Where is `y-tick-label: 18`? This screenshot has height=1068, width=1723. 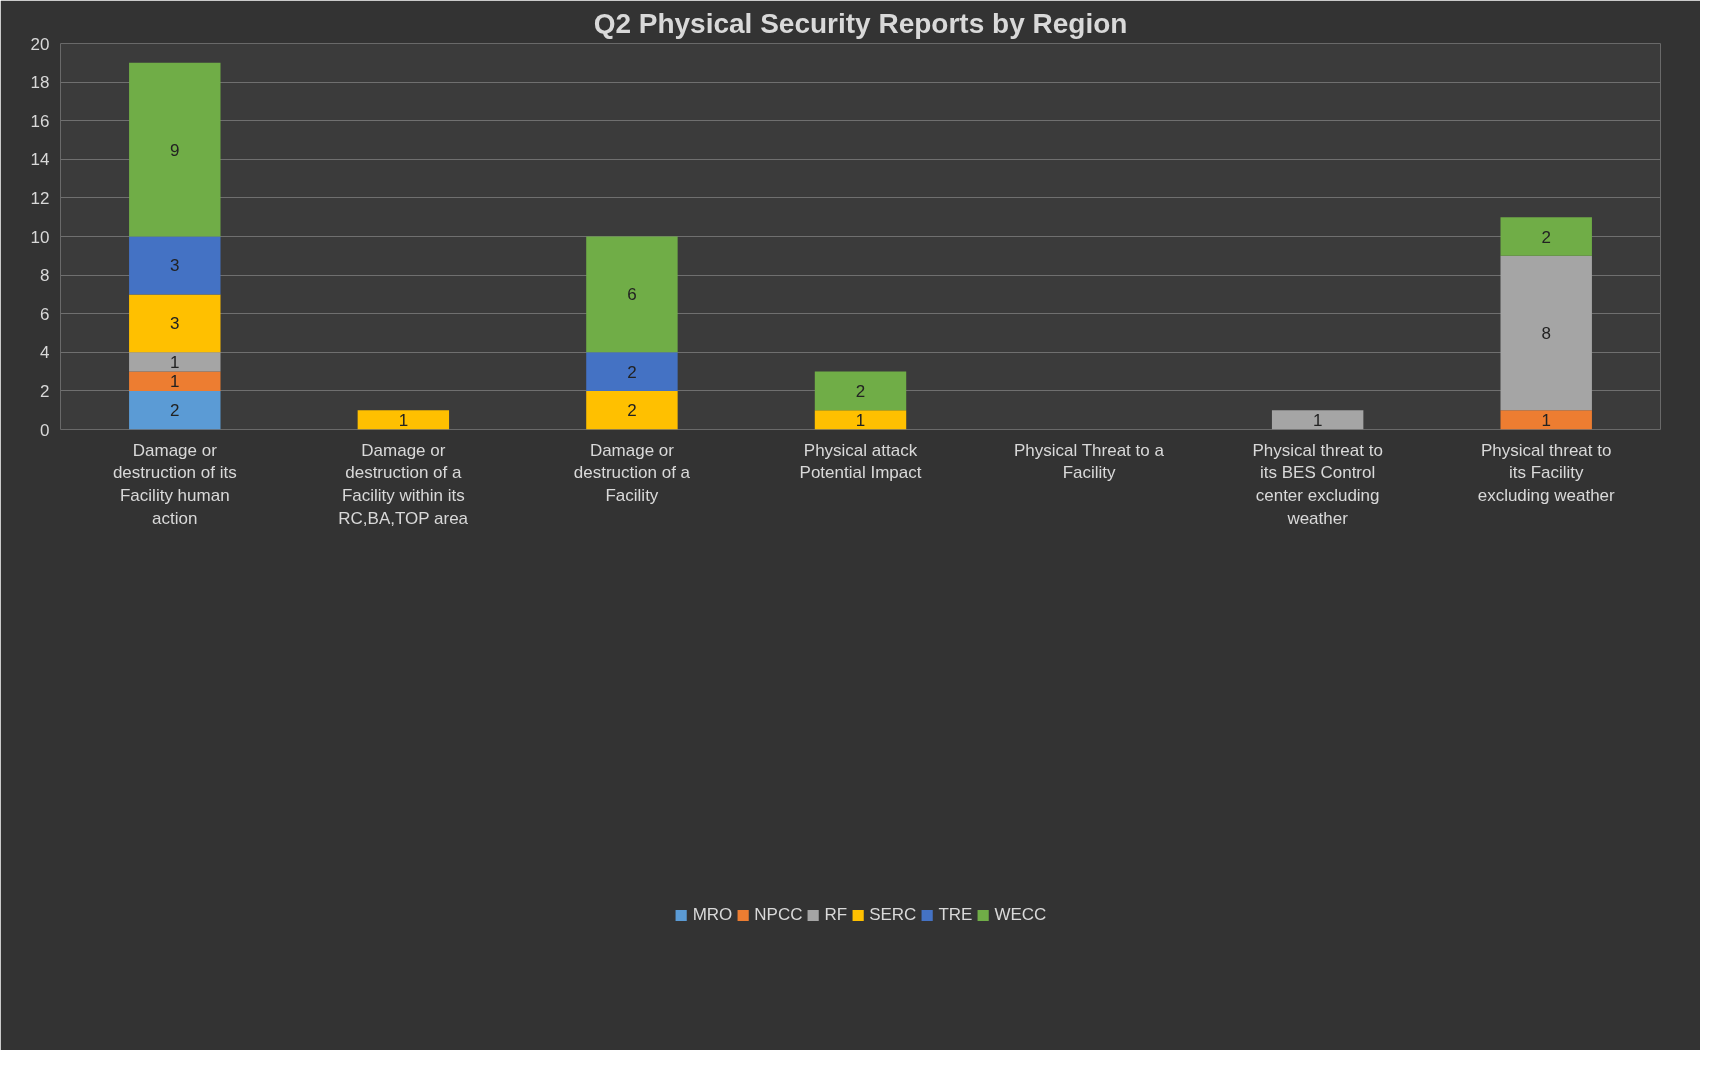
y-tick-label: 18 is located at coordinates (40, 83).